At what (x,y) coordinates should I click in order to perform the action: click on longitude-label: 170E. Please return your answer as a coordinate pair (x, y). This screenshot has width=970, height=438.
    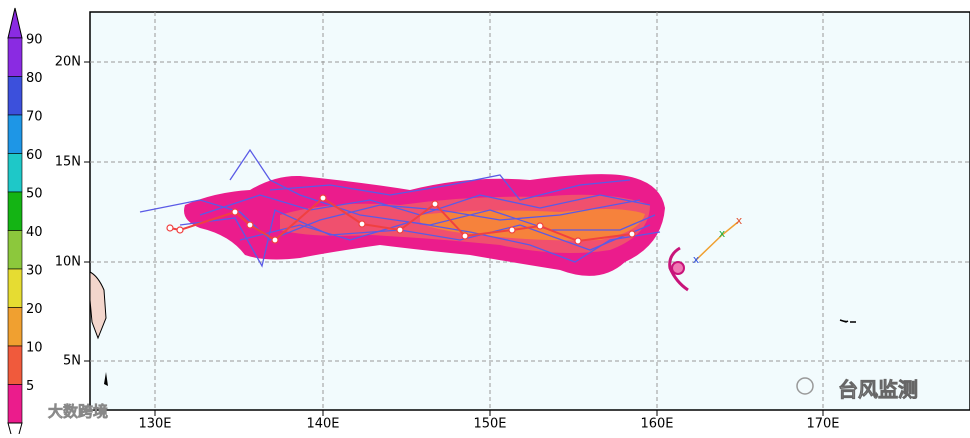
    Looking at the image, I should click on (822, 424).